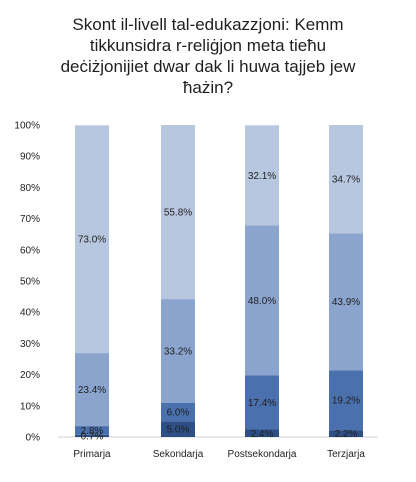  What do you see at coordinates (262, 454) in the screenshot?
I see `x-category-label: Postsekondarja` at bounding box center [262, 454].